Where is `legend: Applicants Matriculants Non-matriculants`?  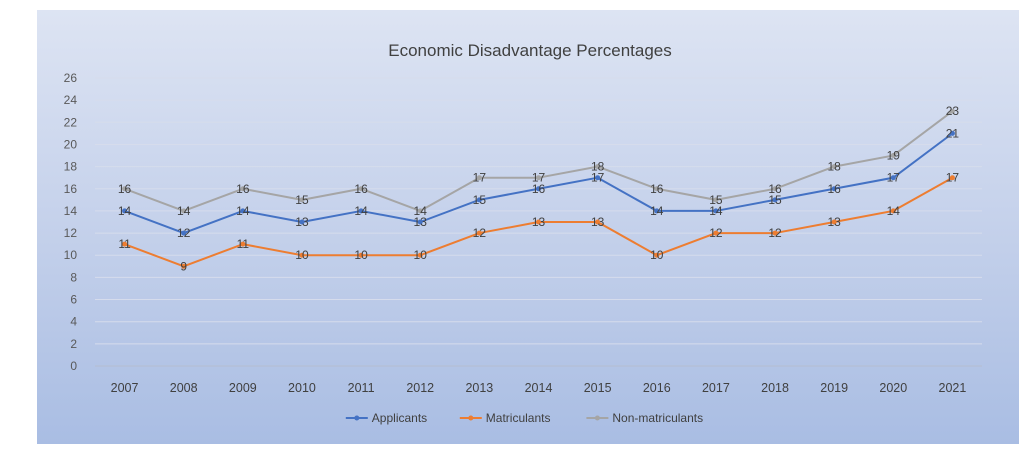
legend: Applicants Matriculants Non-matriculants is located at coordinates (524, 418).